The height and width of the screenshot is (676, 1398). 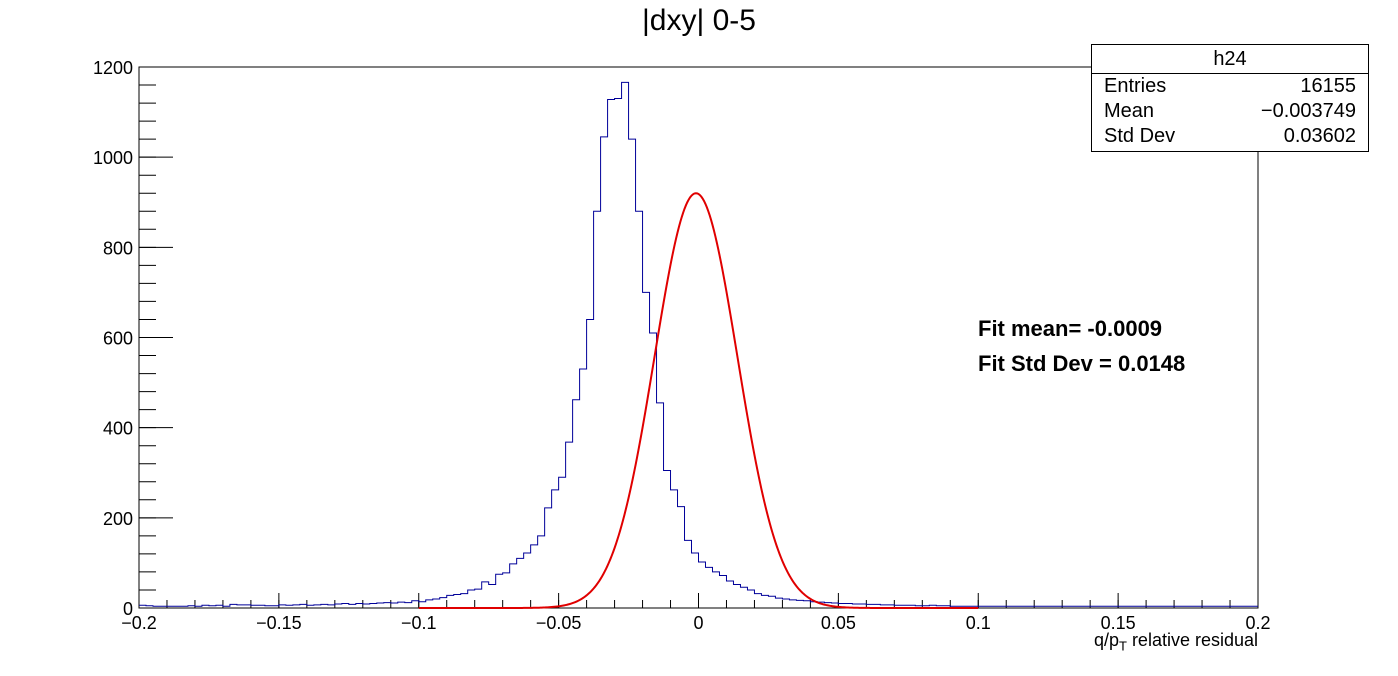 What do you see at coordinates (118, 519) in the screenshot?
I see `y-tick-label: 200` at bounding box center [118, 519].